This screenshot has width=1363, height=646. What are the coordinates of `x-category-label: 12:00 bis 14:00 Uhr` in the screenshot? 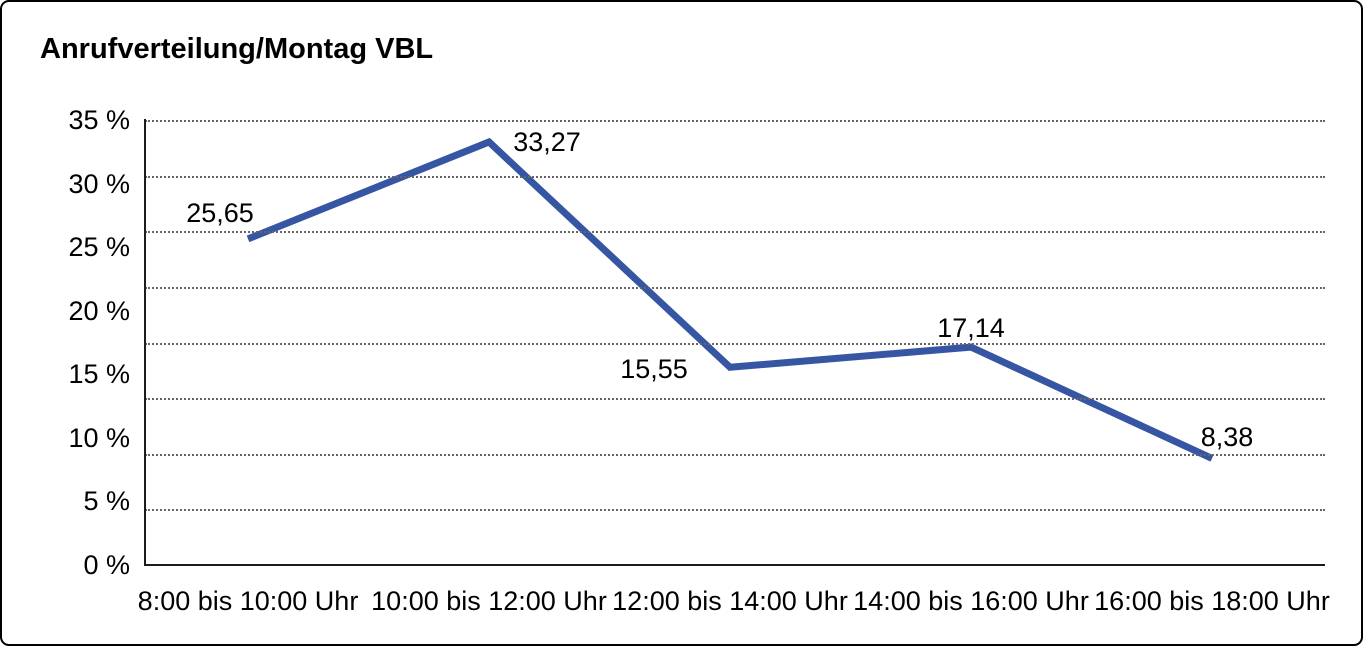 It's located at (730, 601).